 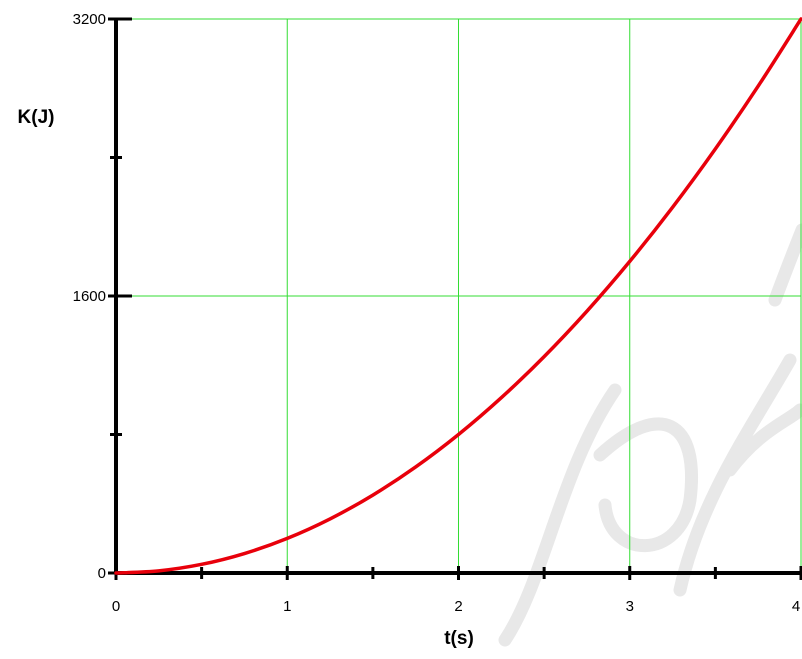 What do you see at coordinates (287, 606) in the screenshot?
I see `x-tick-label: 1` at bounding box center [287, 606].